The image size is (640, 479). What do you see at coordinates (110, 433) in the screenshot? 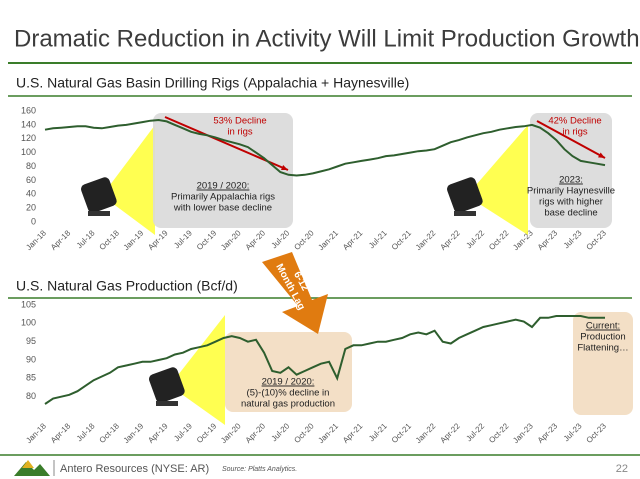
I see `x-tick-label: Oct-18` at bounding box center [110, 433].